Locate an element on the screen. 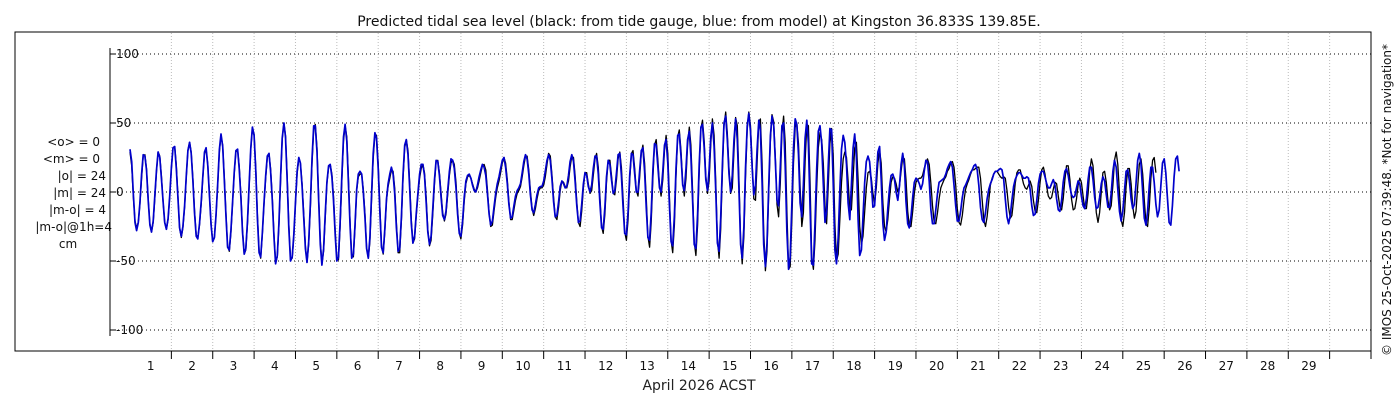 This screenshot has height=400, width=1400. x-tick-label: 9 is located at coordinates (482, 366).